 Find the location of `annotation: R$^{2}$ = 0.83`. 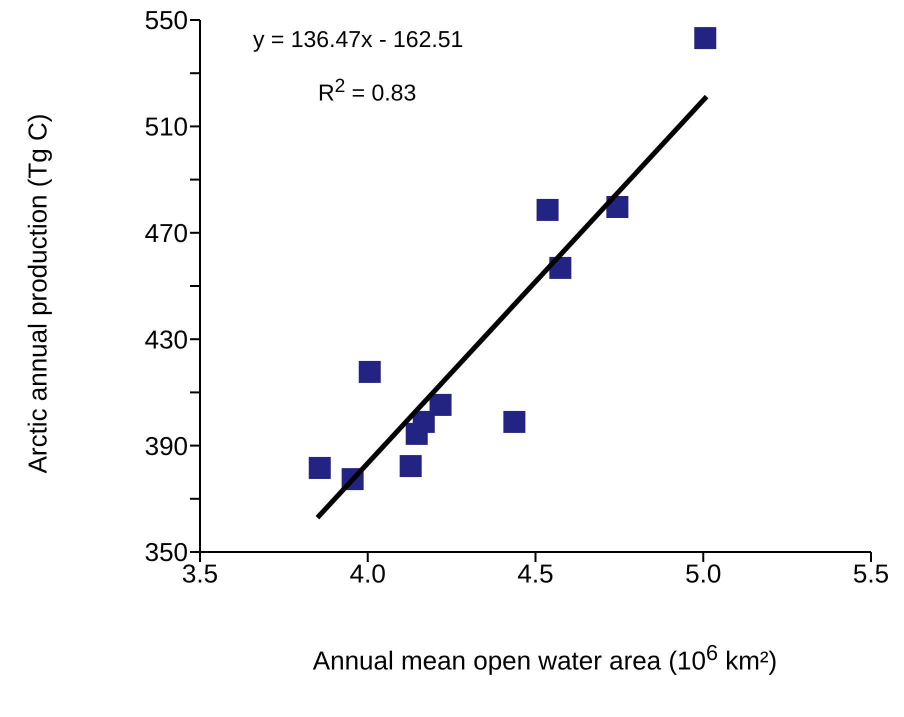

annotation: R$^{2}$ = 0.83 is located at coordinates (367, 91).